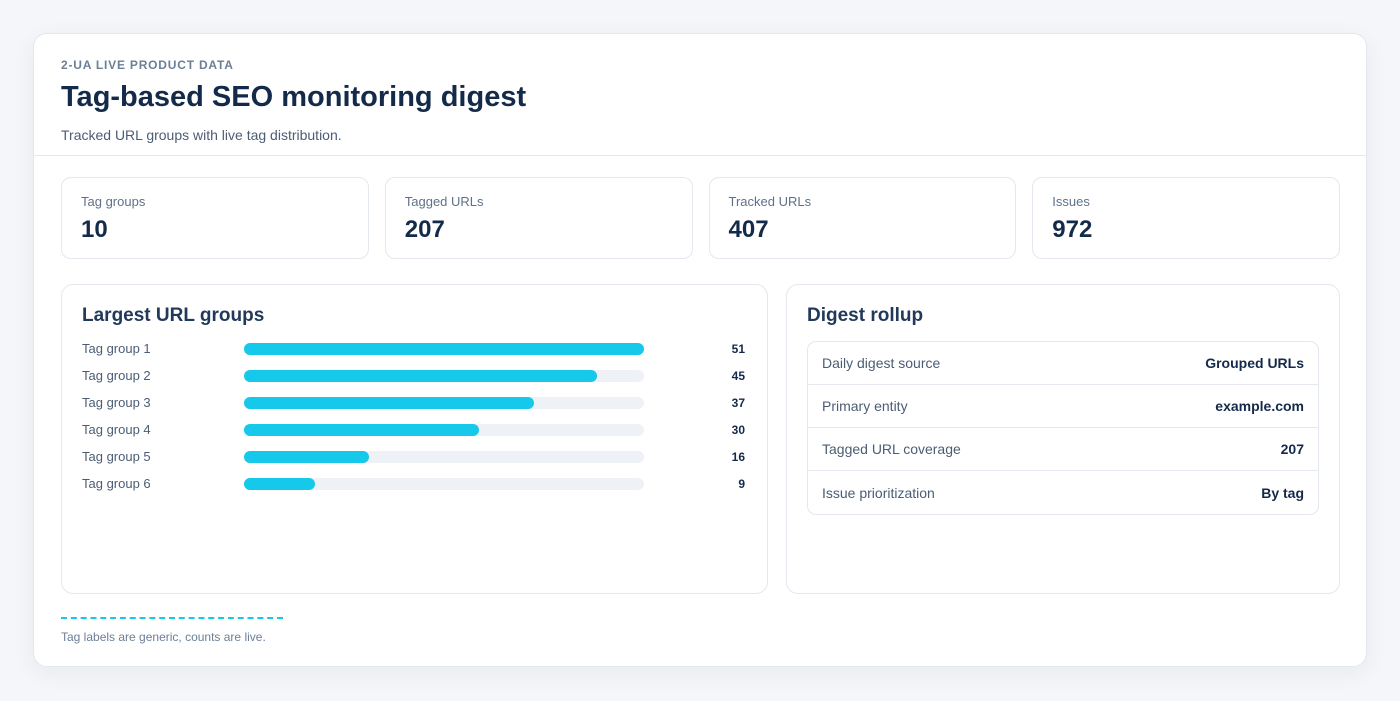  What do you see at coordinates (770, 201) in the screenshot?
I see `stat-label: Tracked URLs` at bounding box center [770, 201].